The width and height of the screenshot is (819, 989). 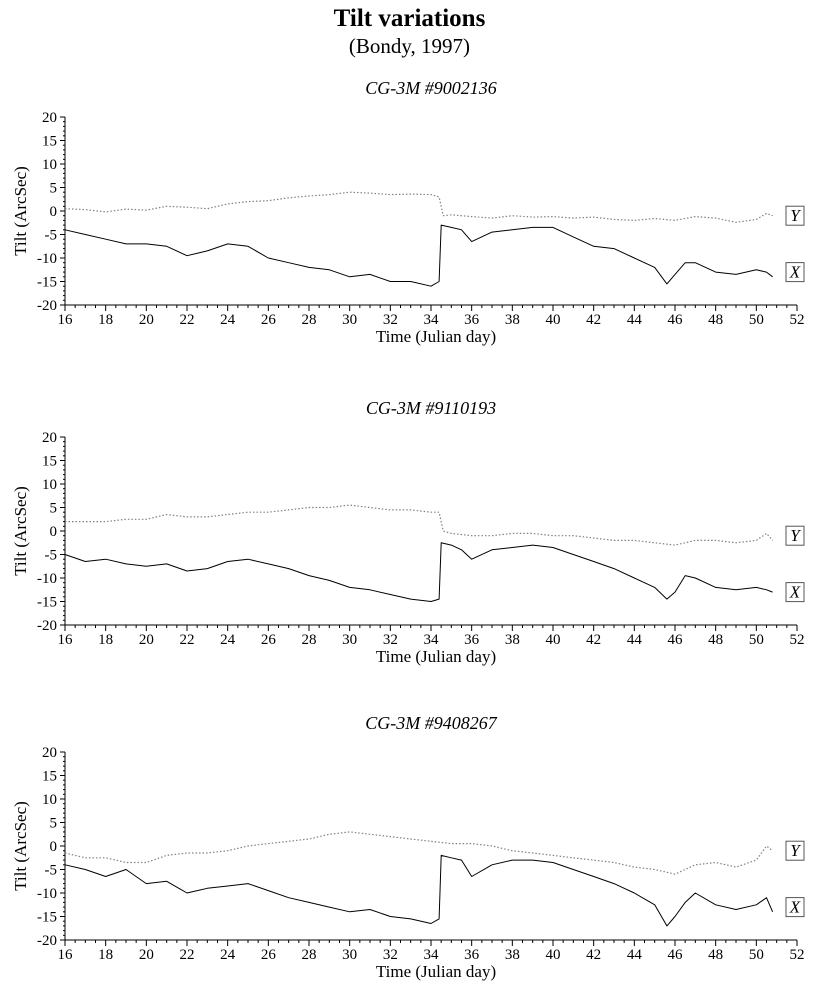 What do you see at coordinates (409, 46) in the screenshot?
I see `figure-subtitle: (Bondy, 1997)` at bounding box center [409, 46].